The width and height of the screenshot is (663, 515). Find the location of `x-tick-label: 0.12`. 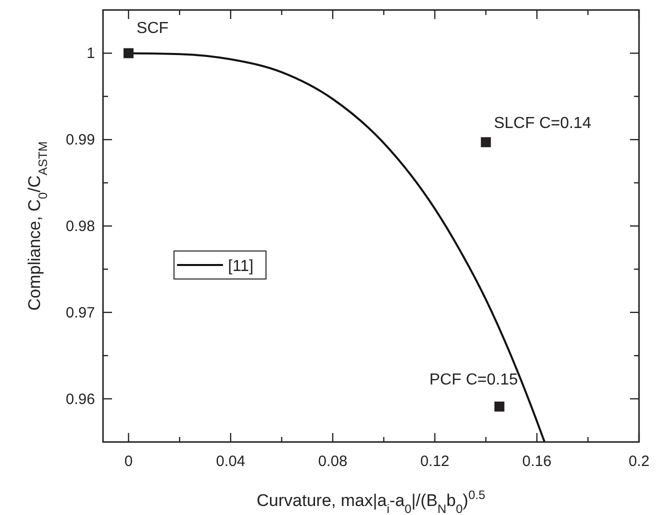

x-tick-label: 0.12 is located at coordinates (435, 461).